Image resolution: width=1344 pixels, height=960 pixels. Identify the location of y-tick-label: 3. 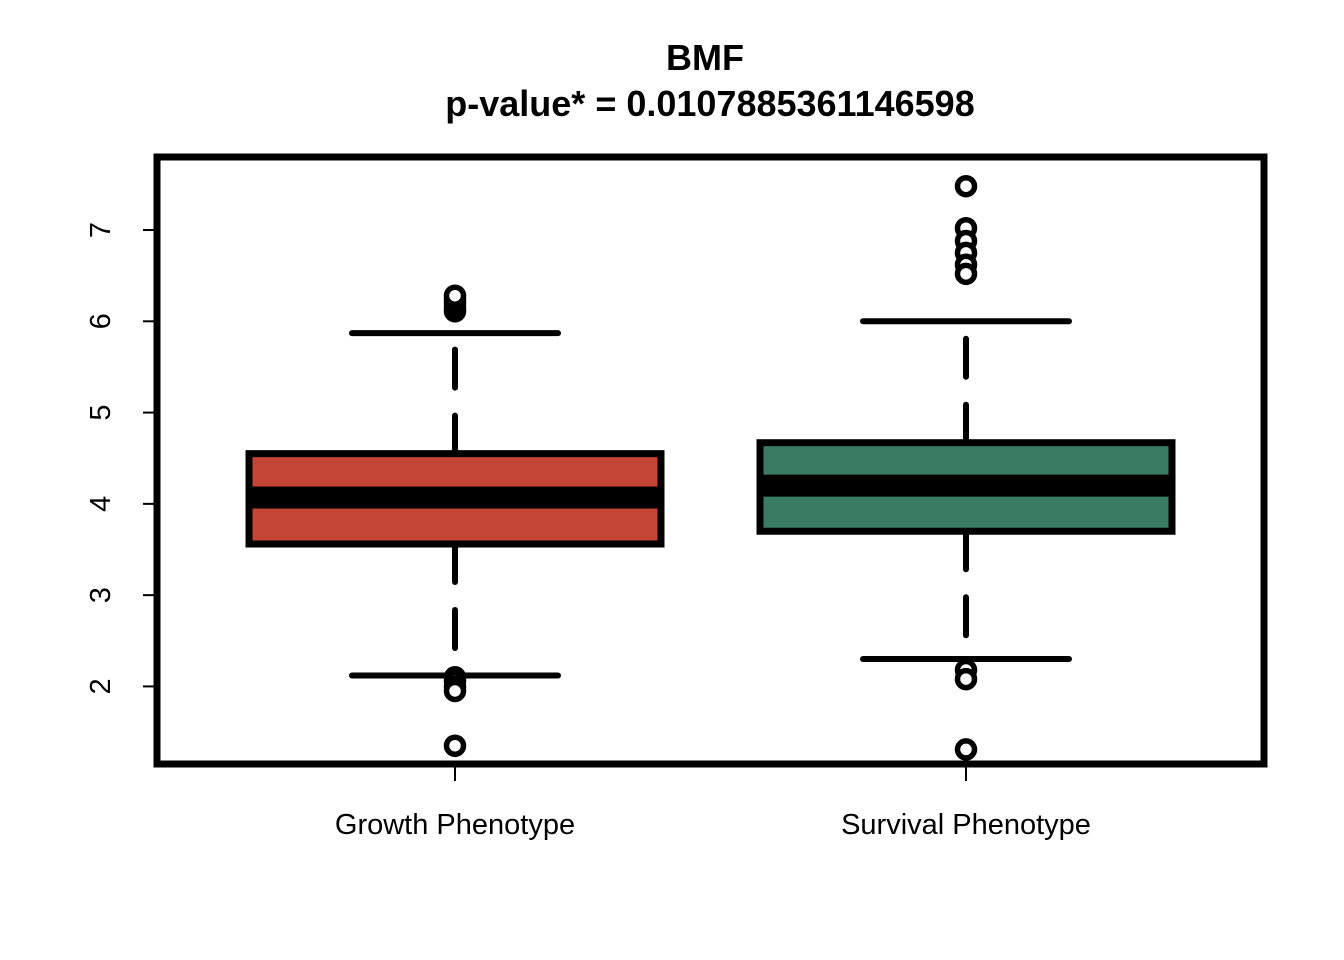
(101, 595).